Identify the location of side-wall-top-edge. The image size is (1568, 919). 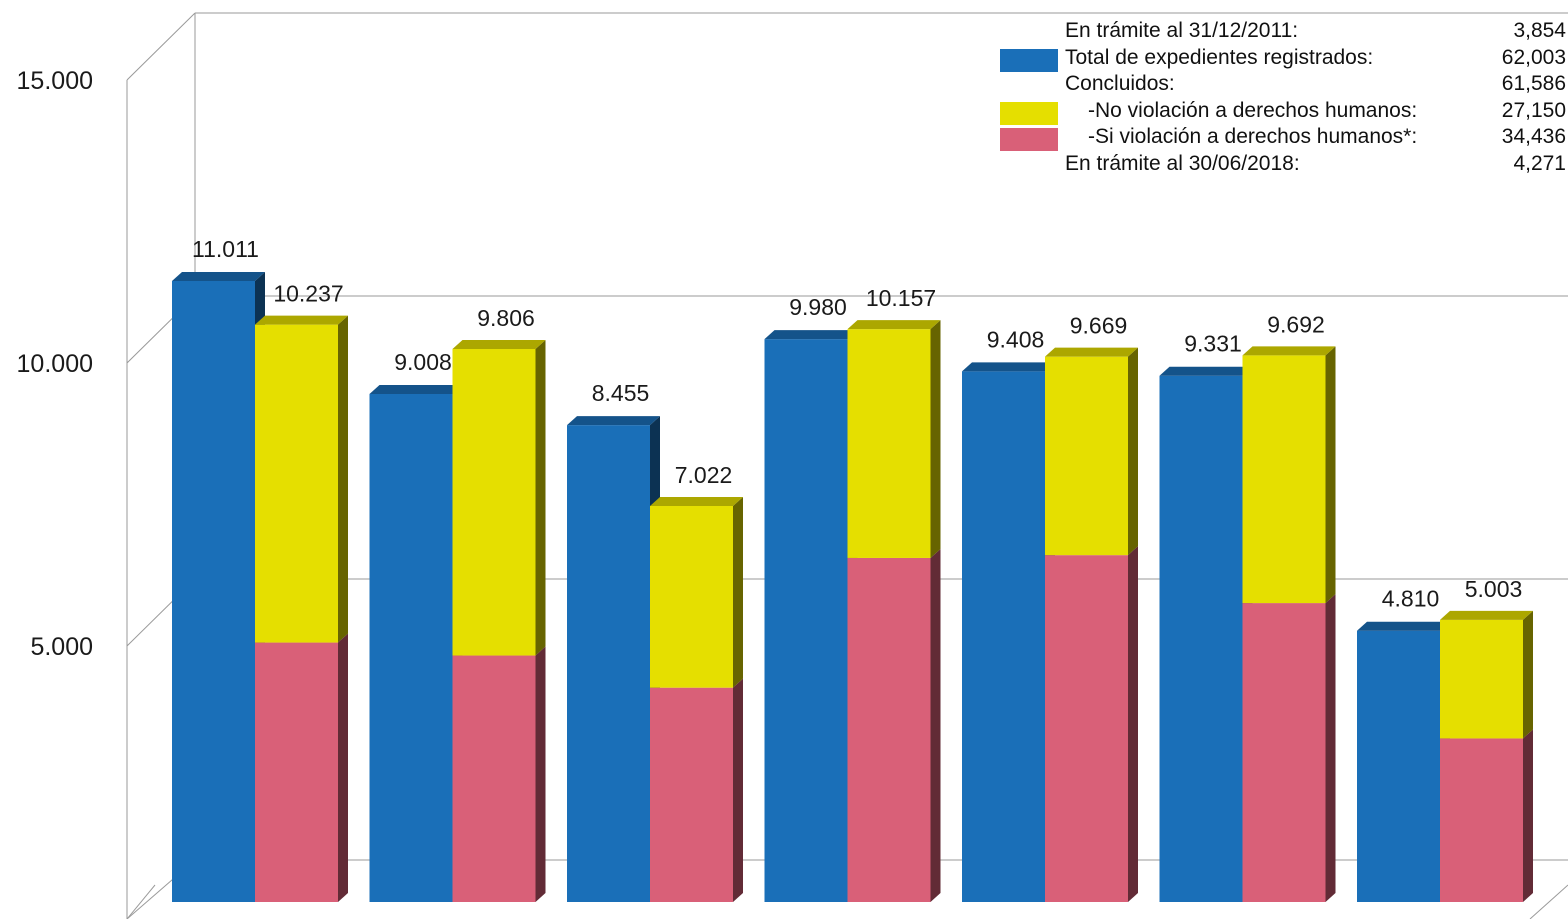
(161, 46).